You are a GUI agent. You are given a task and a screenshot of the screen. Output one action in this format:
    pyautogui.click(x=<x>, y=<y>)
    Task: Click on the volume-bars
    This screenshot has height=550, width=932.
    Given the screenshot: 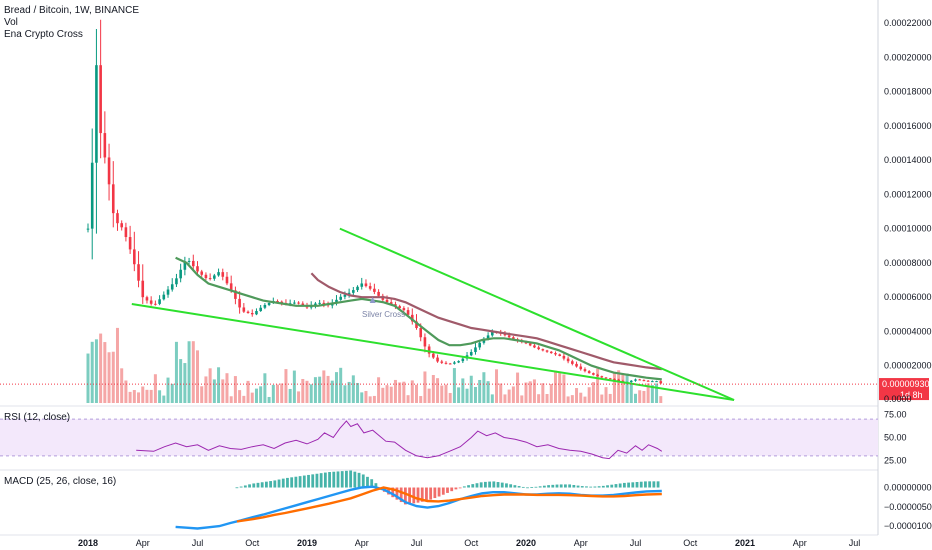 What is the action you would take?
    pyautogui.click(x=374, y=365)
    